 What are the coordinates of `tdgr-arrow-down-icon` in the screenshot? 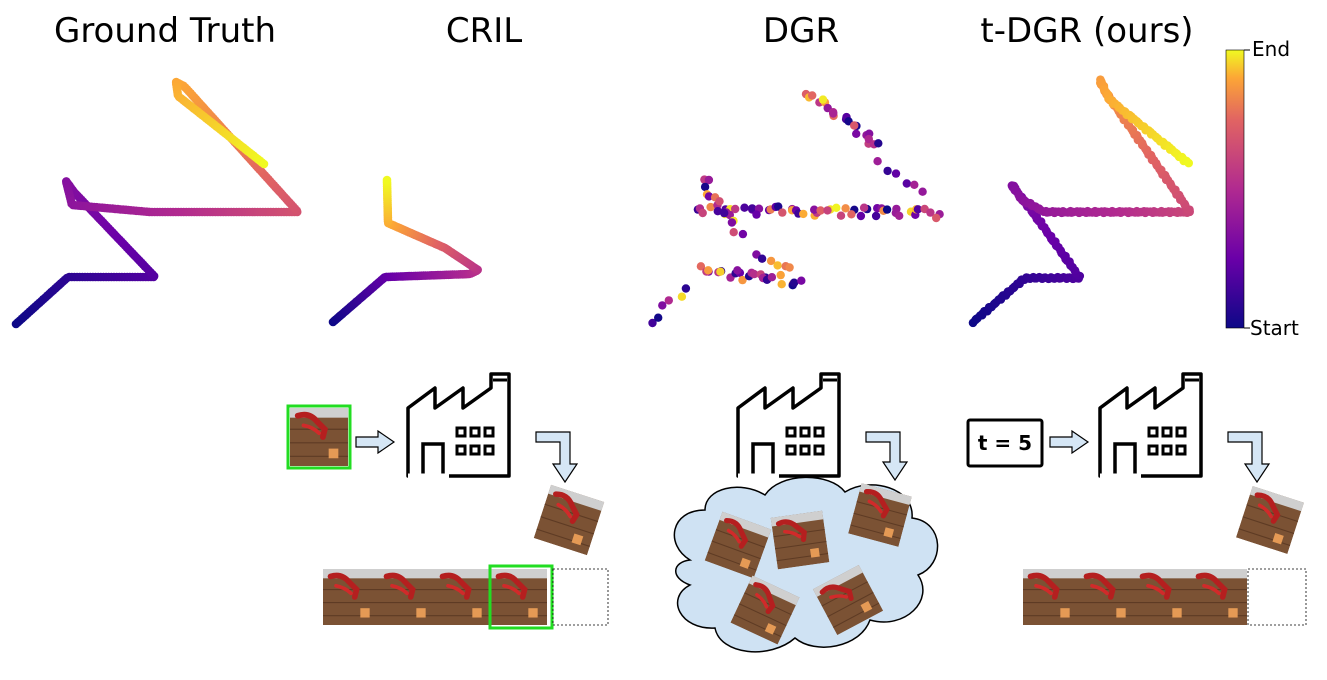 It's located at (1249, 457).